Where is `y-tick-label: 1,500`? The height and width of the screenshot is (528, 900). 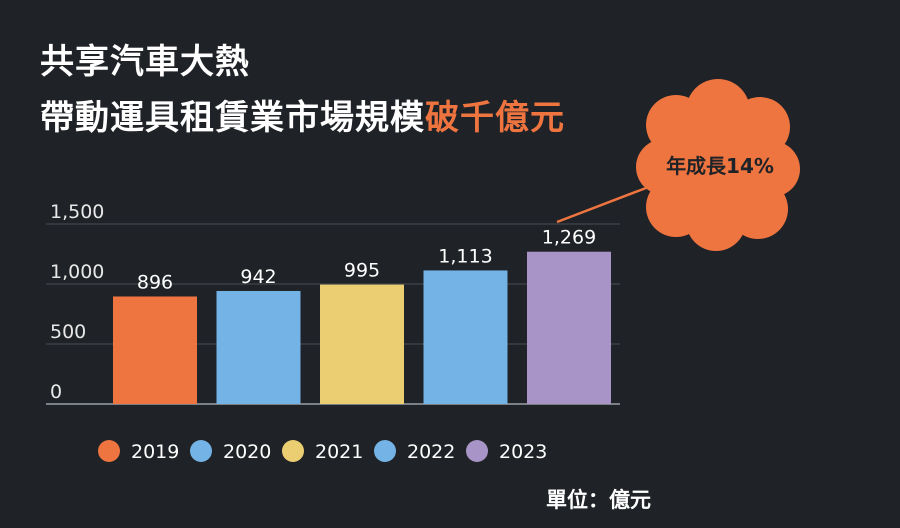
y-tick-label: 1,500 is located at coordinates (77, 212).